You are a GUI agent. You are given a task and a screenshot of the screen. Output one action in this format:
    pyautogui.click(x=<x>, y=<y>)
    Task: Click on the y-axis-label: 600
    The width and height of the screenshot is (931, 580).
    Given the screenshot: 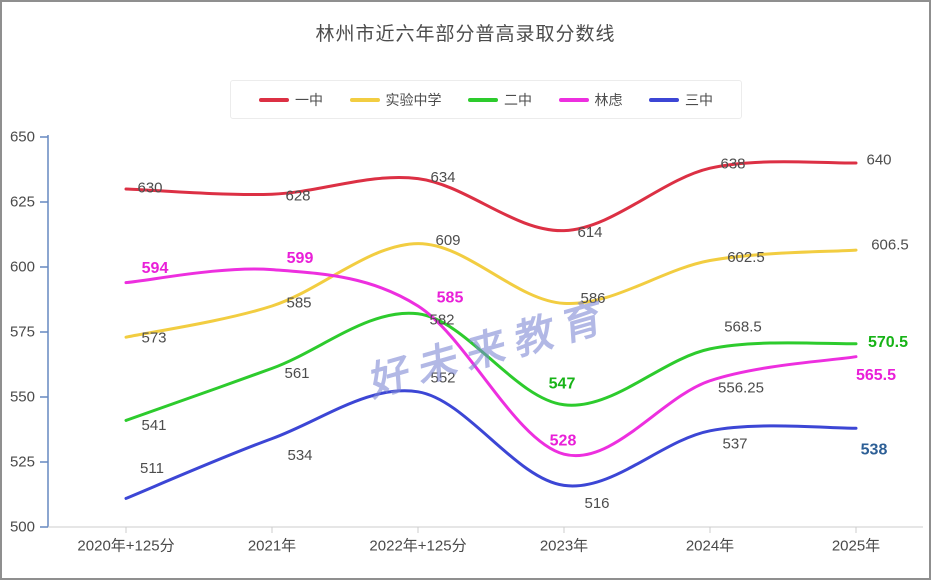 What is the action you would take?
    pyautogui.click(x=22, y=267)
    